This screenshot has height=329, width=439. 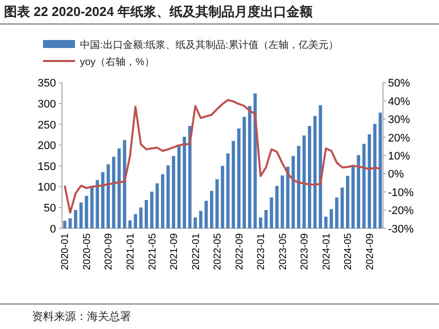 I want to click on x-tick-label: 2021-05, so click(x=152, y=251).